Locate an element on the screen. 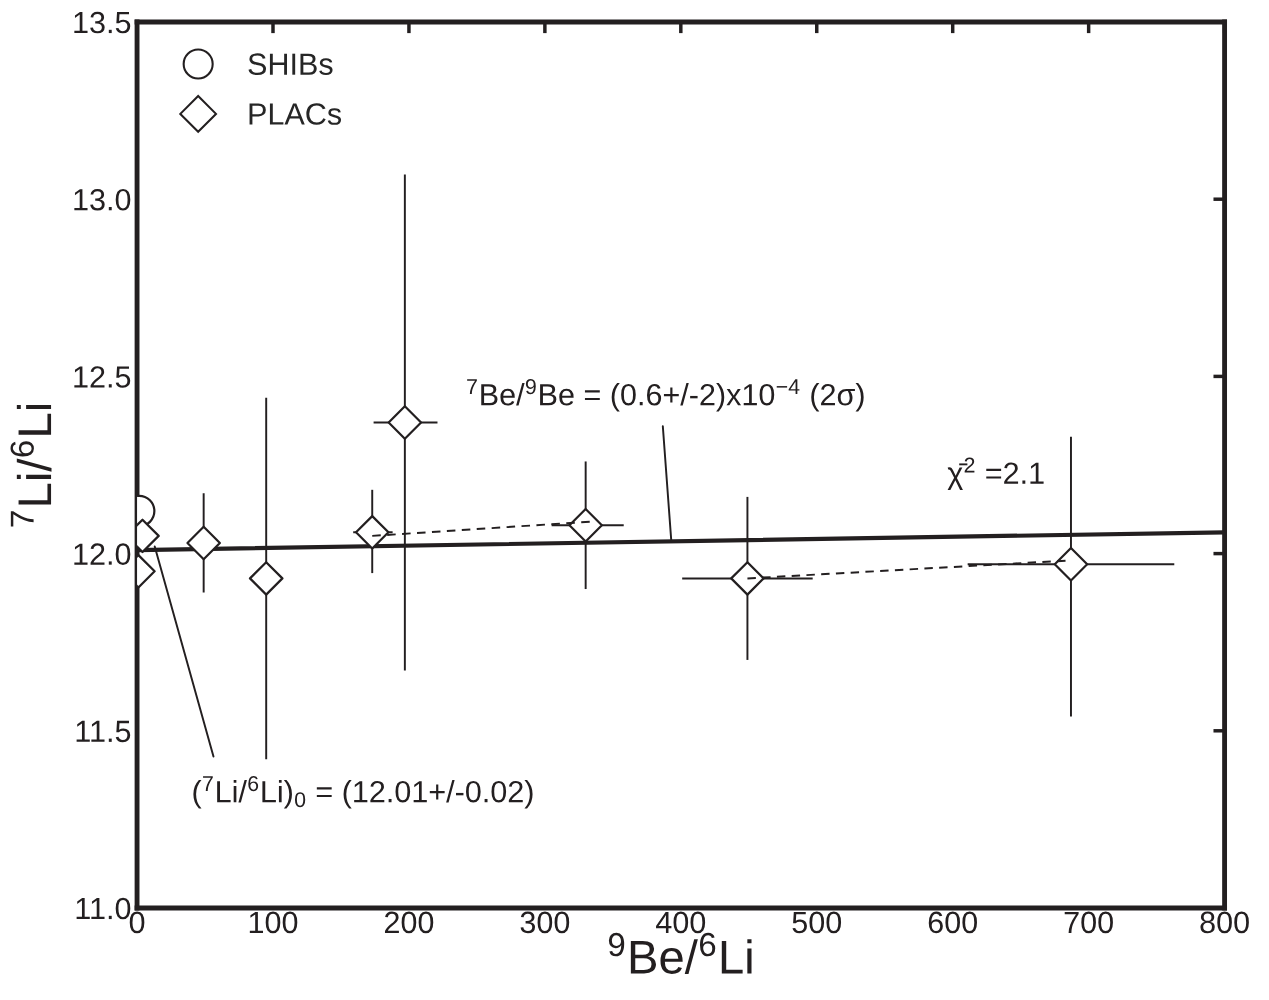  y-tick-label: 11.0 is located at coordinates (103, 908).